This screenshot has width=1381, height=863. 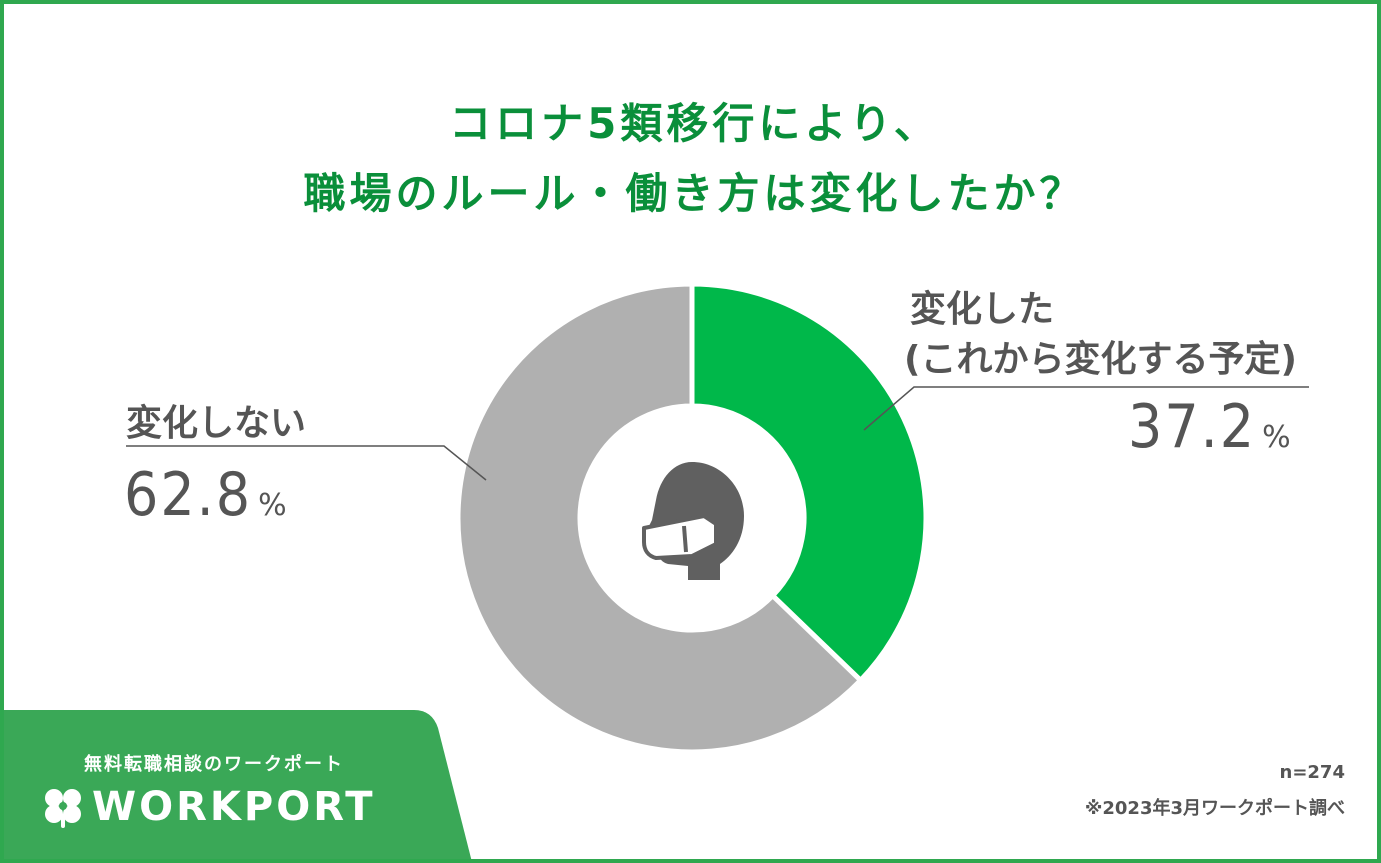 What do you see at coordinates (693, 521) in the screenshot?
I see `masked-person-icon` at bounding box center [693, 521].